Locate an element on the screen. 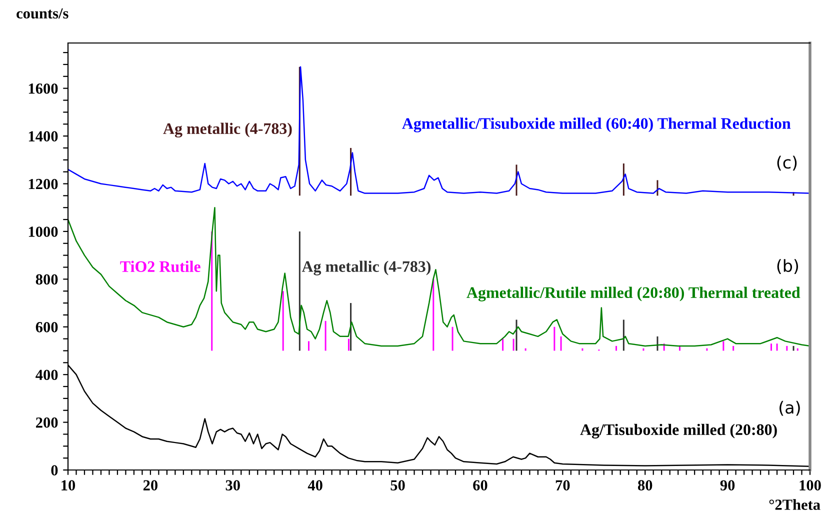 The image size is (823, 515). y-tick-label: 600 is located at coordinates (47, 327).